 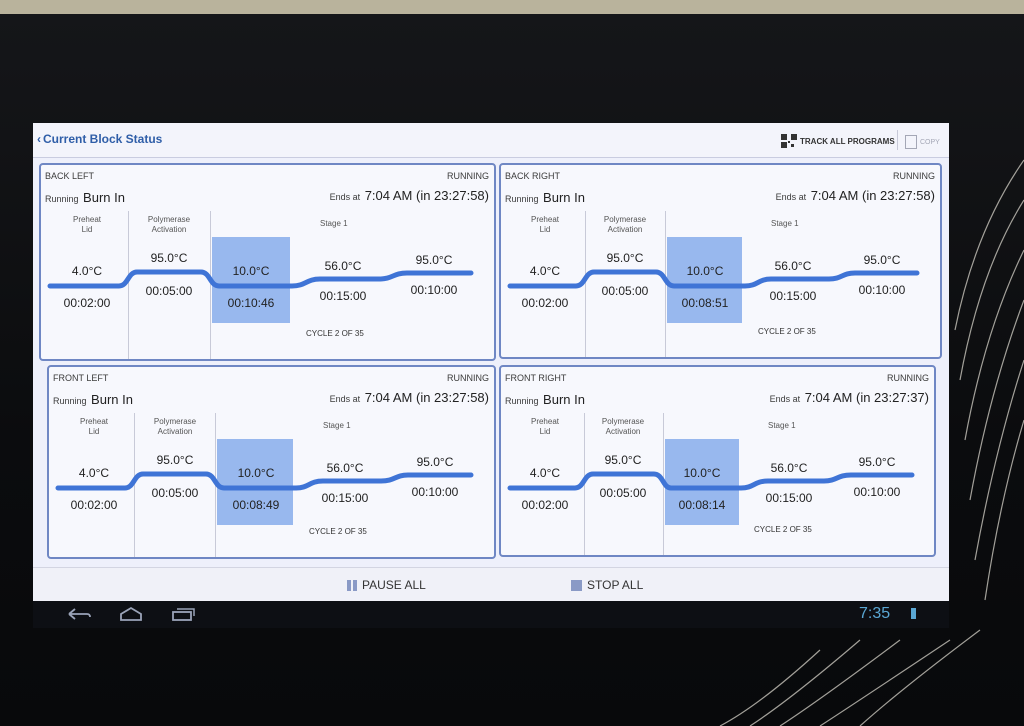 I want to click on step-duration: 00:08:49, so click(x=256, y=505).